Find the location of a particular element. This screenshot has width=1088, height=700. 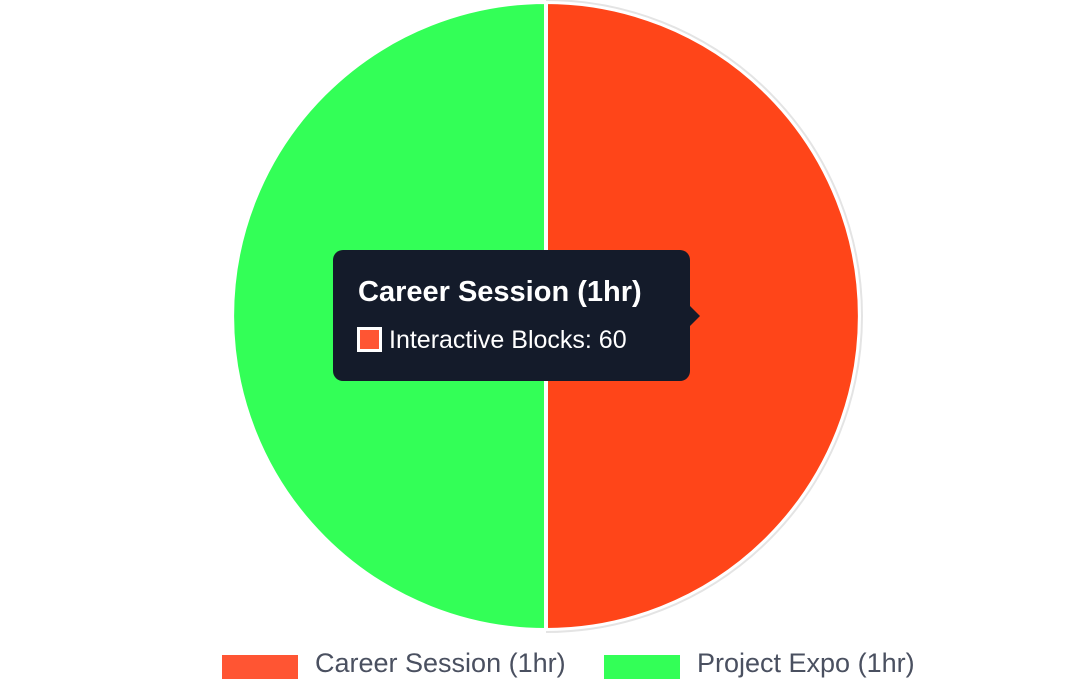

tooltip-color-swatch is located at coordinates (369, 339).